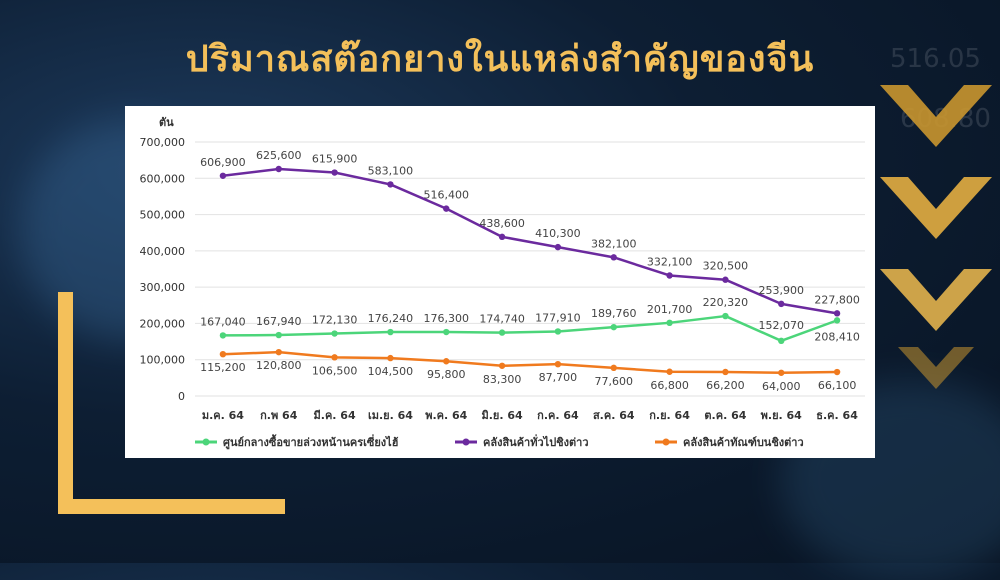  What do you see at coordinates (837, 299) in the screenshot?
I see `data-label: 227,800` at bounding box center [837, 299].